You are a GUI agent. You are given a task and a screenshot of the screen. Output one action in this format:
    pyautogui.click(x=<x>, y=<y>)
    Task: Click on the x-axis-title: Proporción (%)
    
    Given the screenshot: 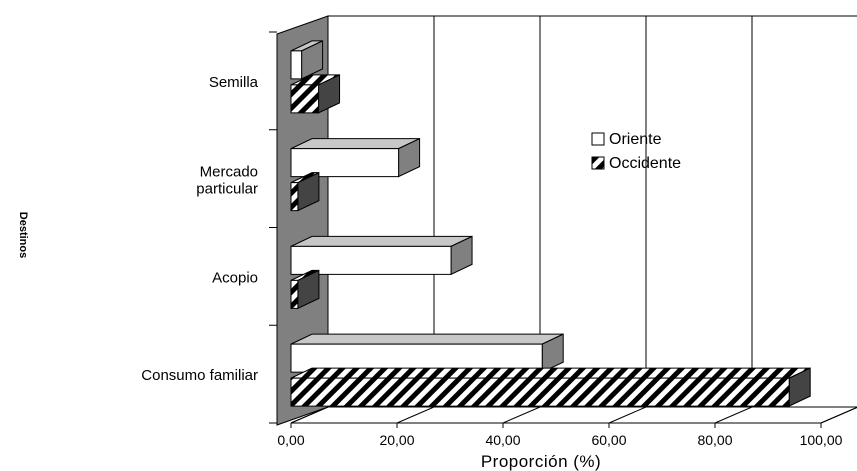 What is the action you would take?
    pyautogui.click(x=541, y=461)
    